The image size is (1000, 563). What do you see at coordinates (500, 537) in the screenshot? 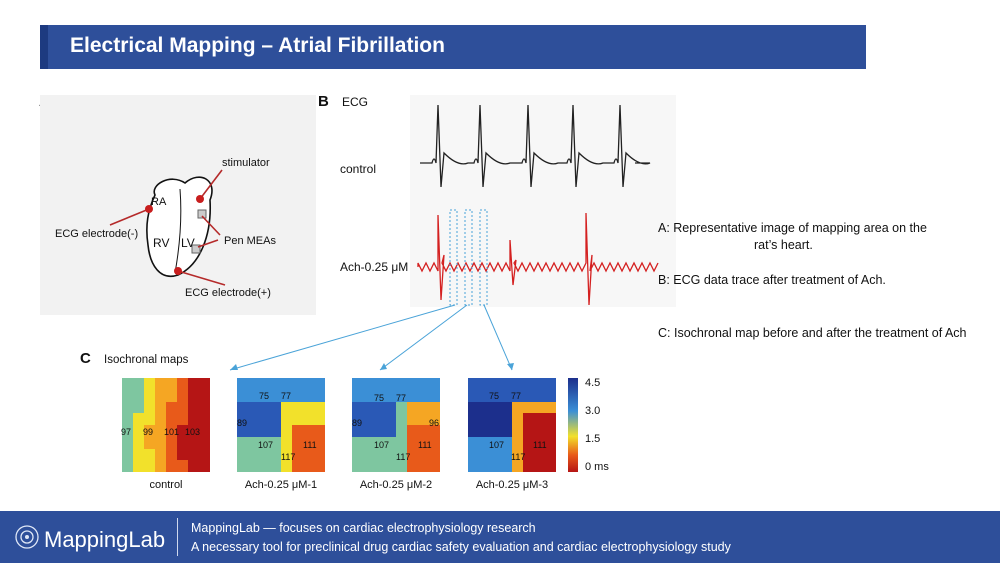
I see `footer-bar` at bounding box center [500, 537].